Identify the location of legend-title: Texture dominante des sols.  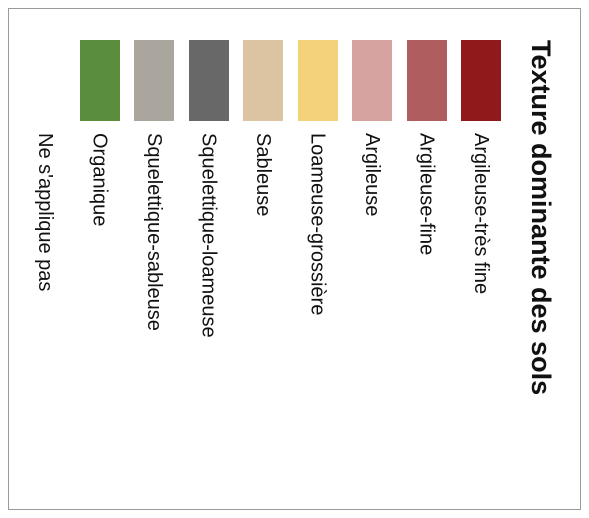
(541, 218).